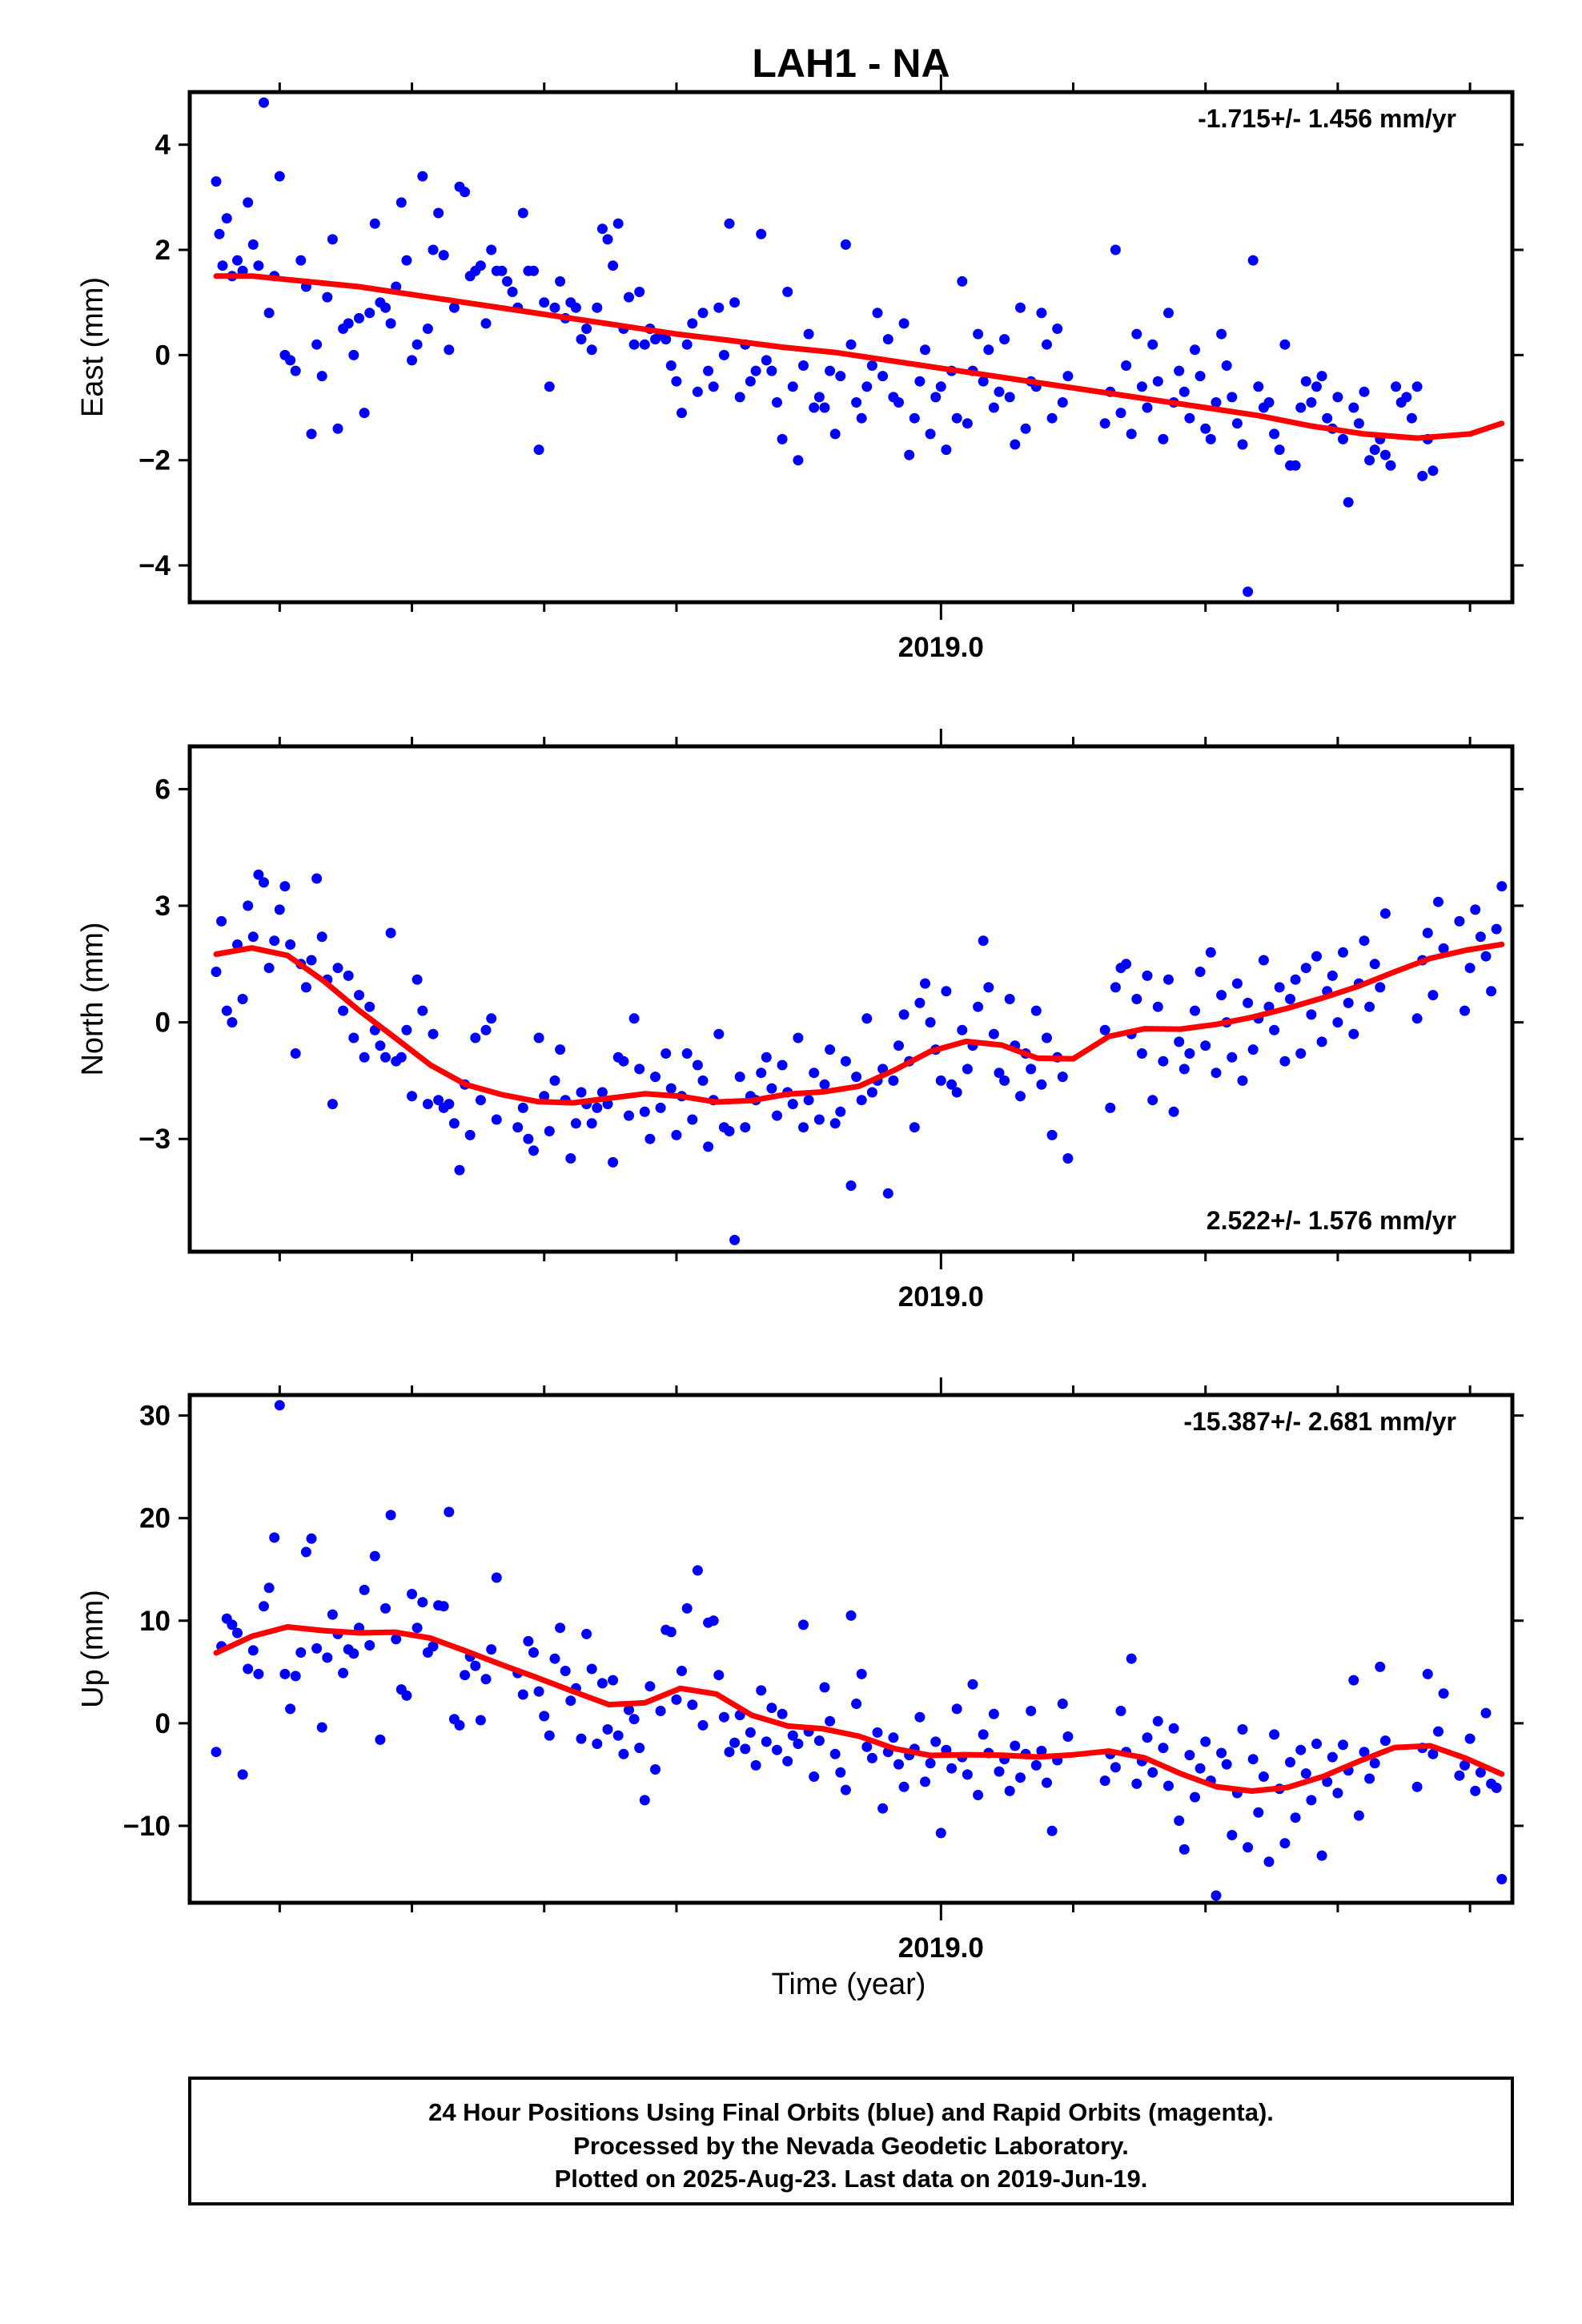 Image resolution: width=1582 pixels, height=2324 pixels. Describe the element at coordinates (851, 63) in the screenshot. I see `figure-title: LAH1 - NA` at that location.